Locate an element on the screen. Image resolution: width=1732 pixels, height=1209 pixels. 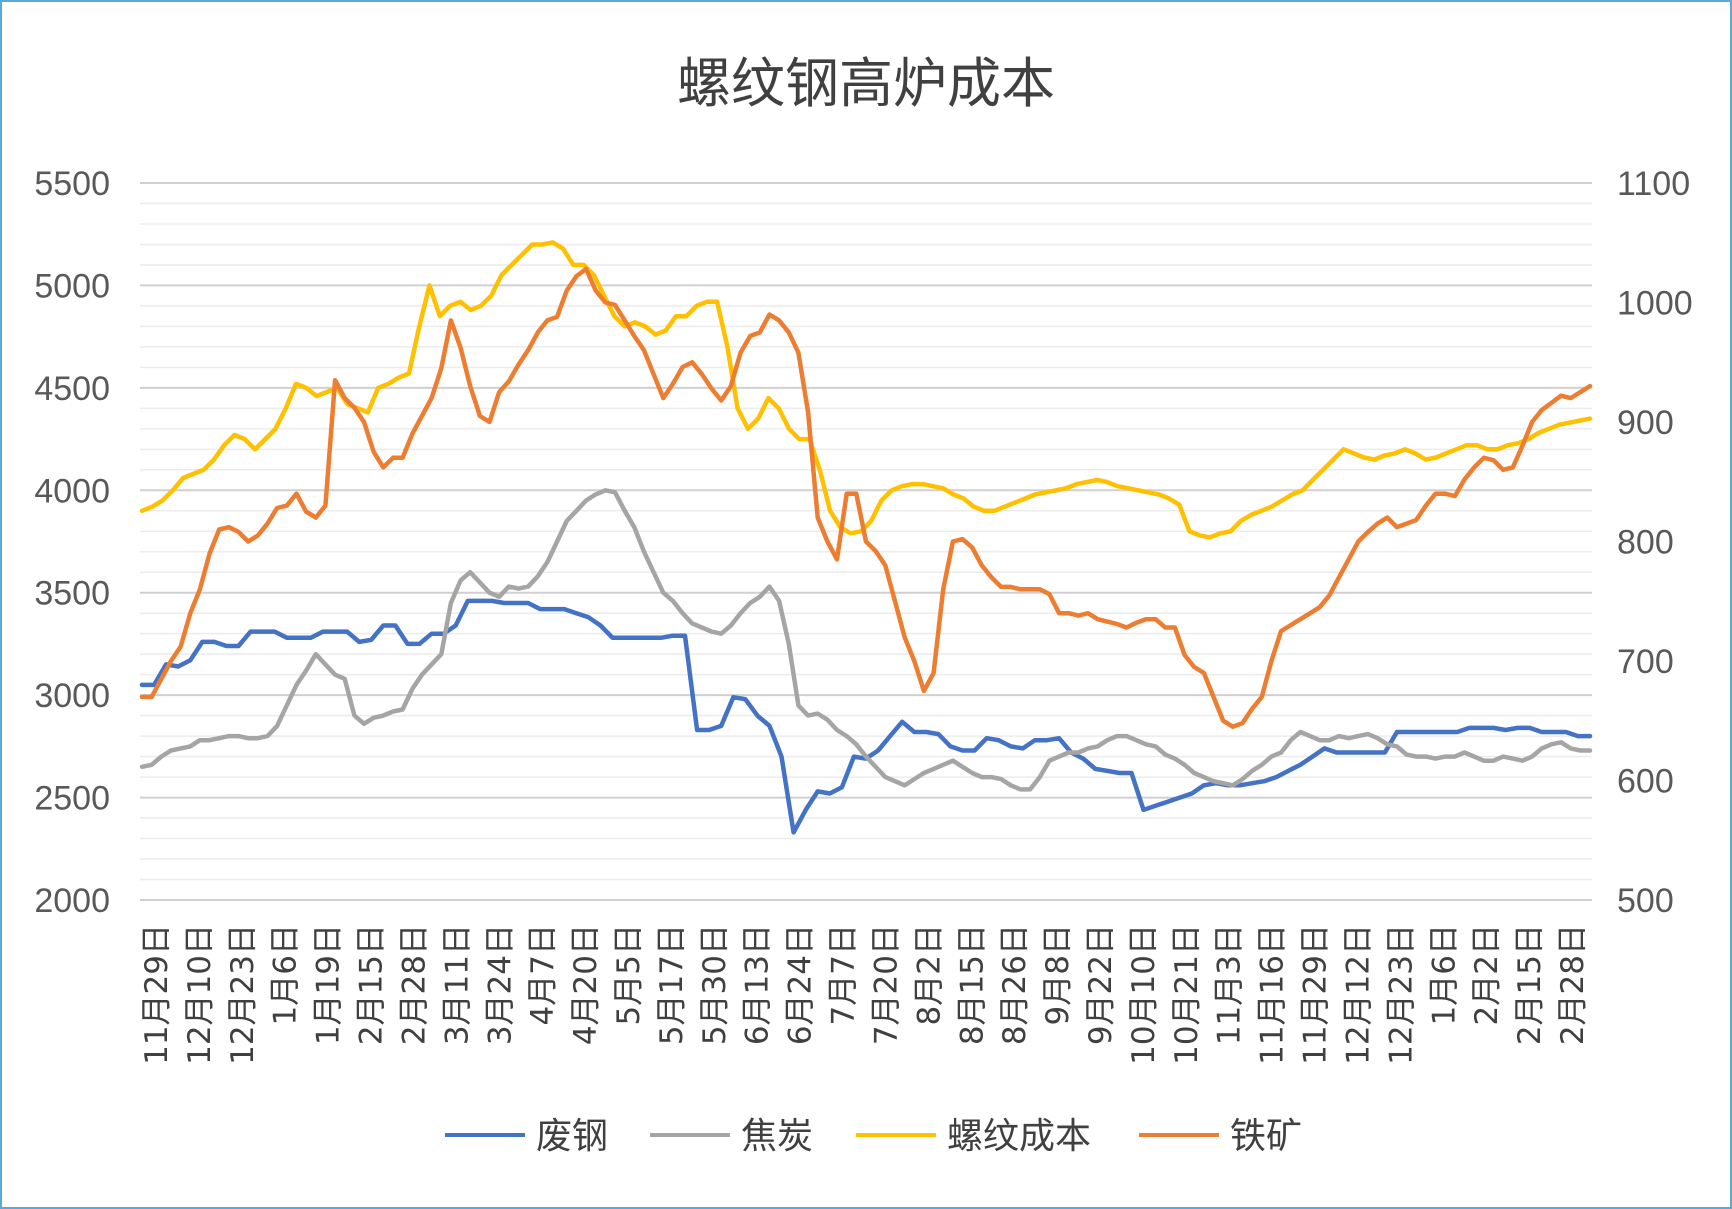
x-axis-tick-label: 2月2日 is located at coordinates (1487, 974).